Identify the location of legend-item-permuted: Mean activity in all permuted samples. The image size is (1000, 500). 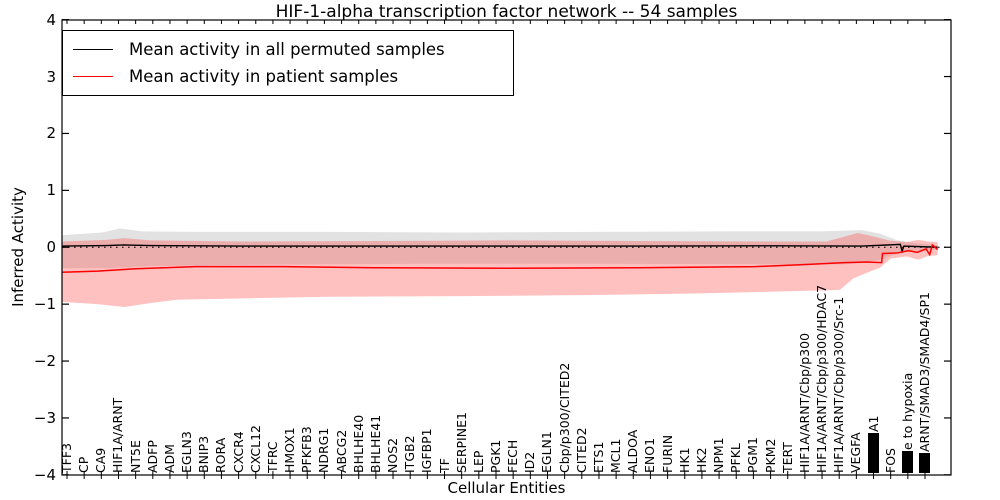
(288, 49).